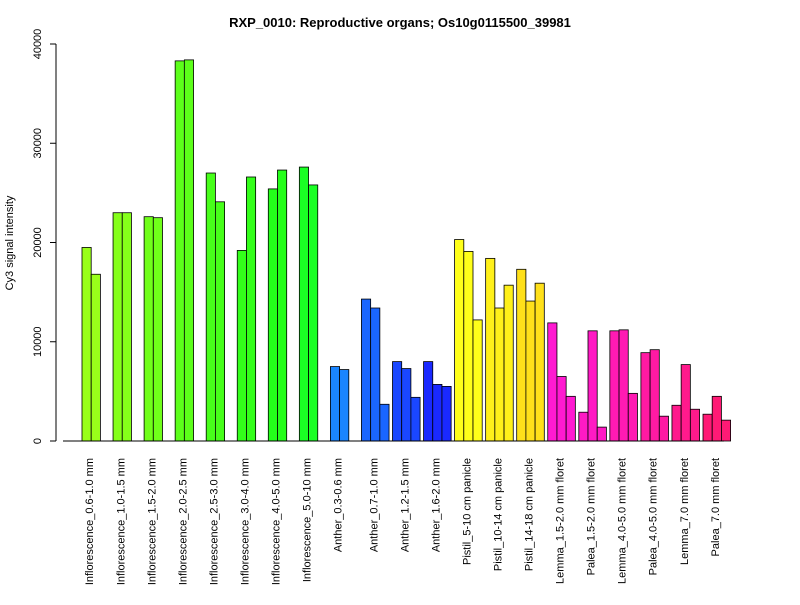 The image size is (800, 605). What do you see at coordinates (214, 521) in the screenshot?
I see `category-label: Inflorescence_2.5-3.0 mm` at bounding box center [214, 521].